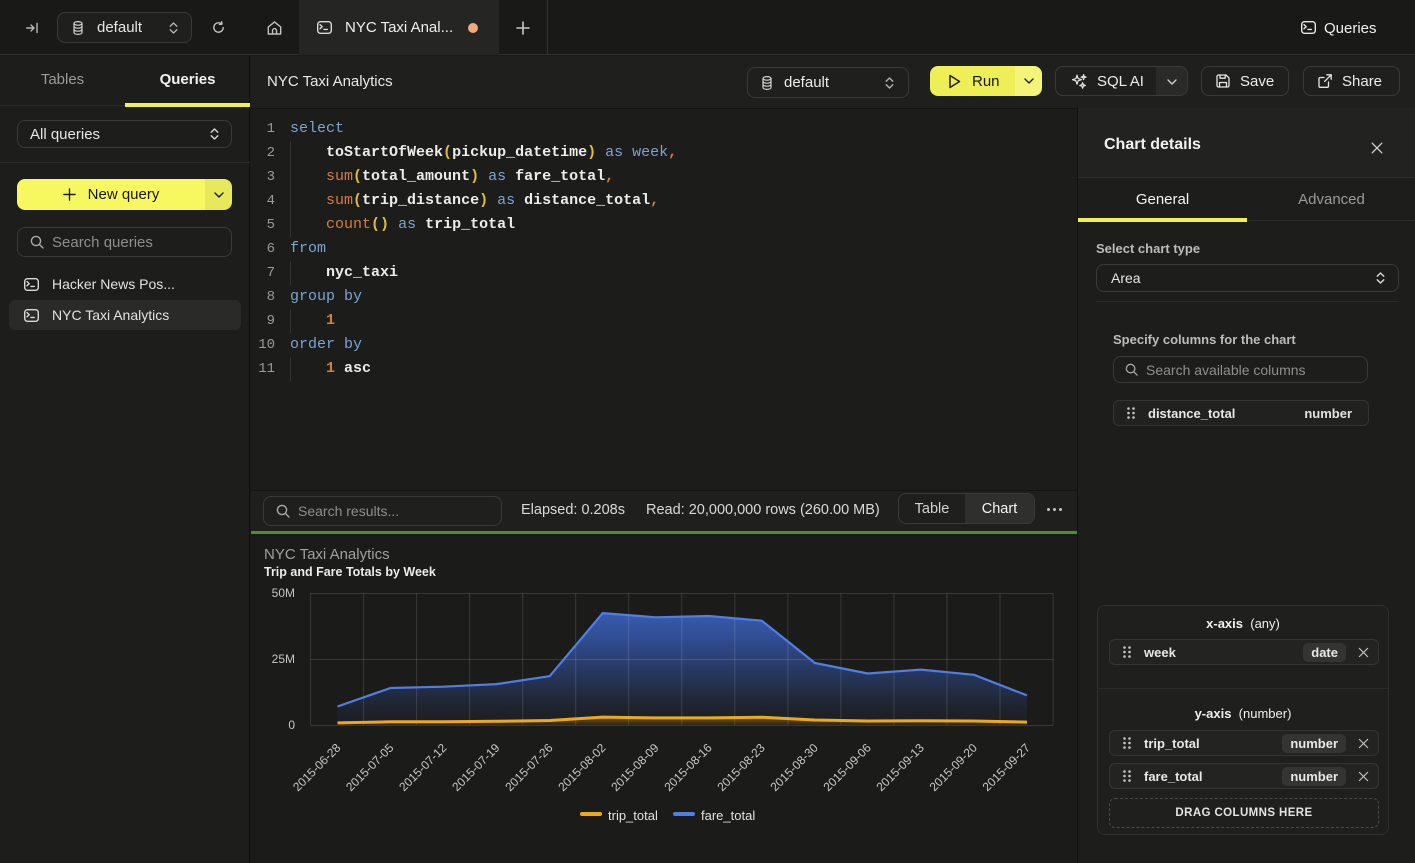 The width and height of the screenshot is (1415, 863). What do you see at coordinates (741, 767) in the screenshot?
I see `svg-text: 2015-08-23` at bounding box center [741, 767].